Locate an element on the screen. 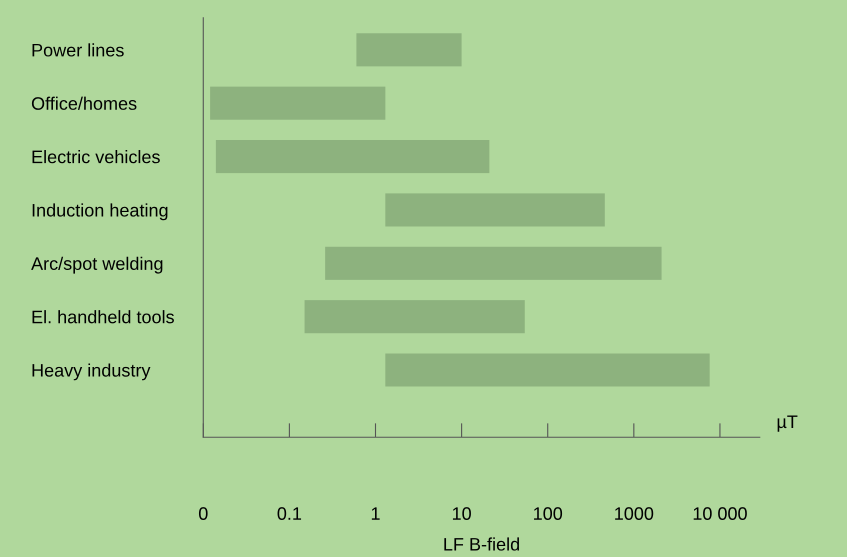 The image size is (847, 557). y-tick-label: Electric vehicles is located at coordinates (96, 157).